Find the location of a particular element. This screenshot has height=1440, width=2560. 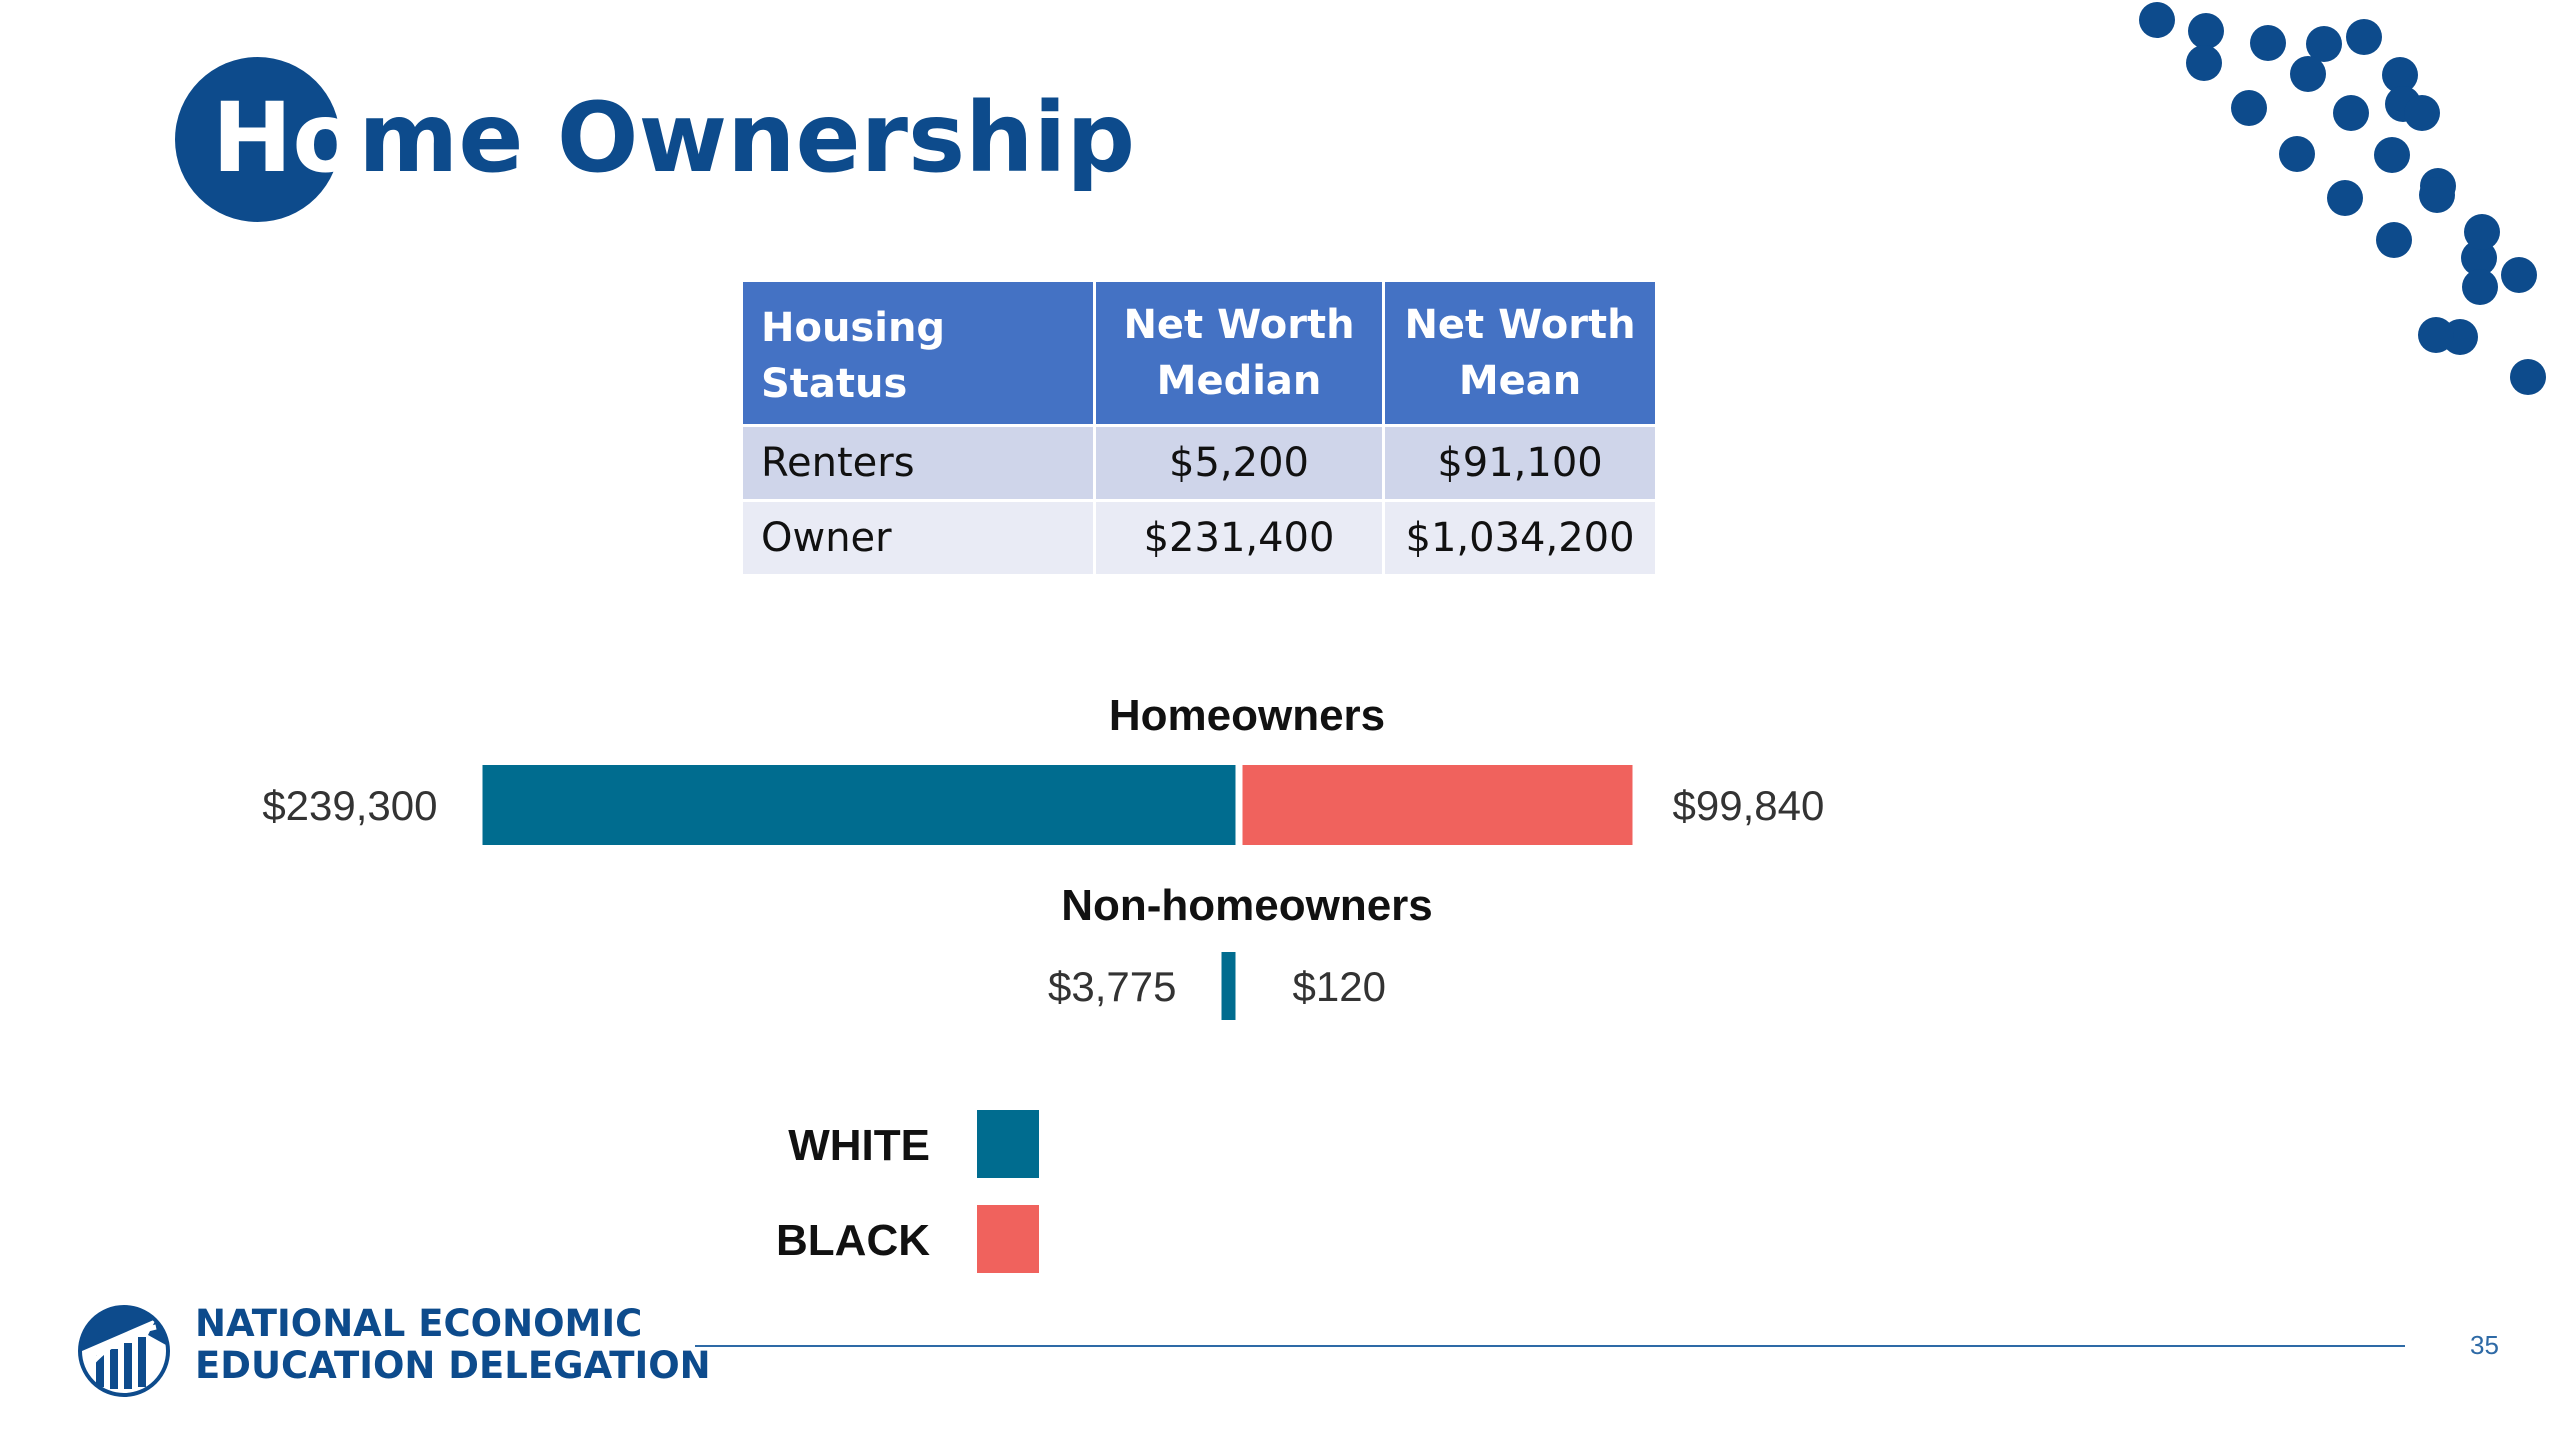

dot-pattern-decoration is located at coordinates (2342, 198).